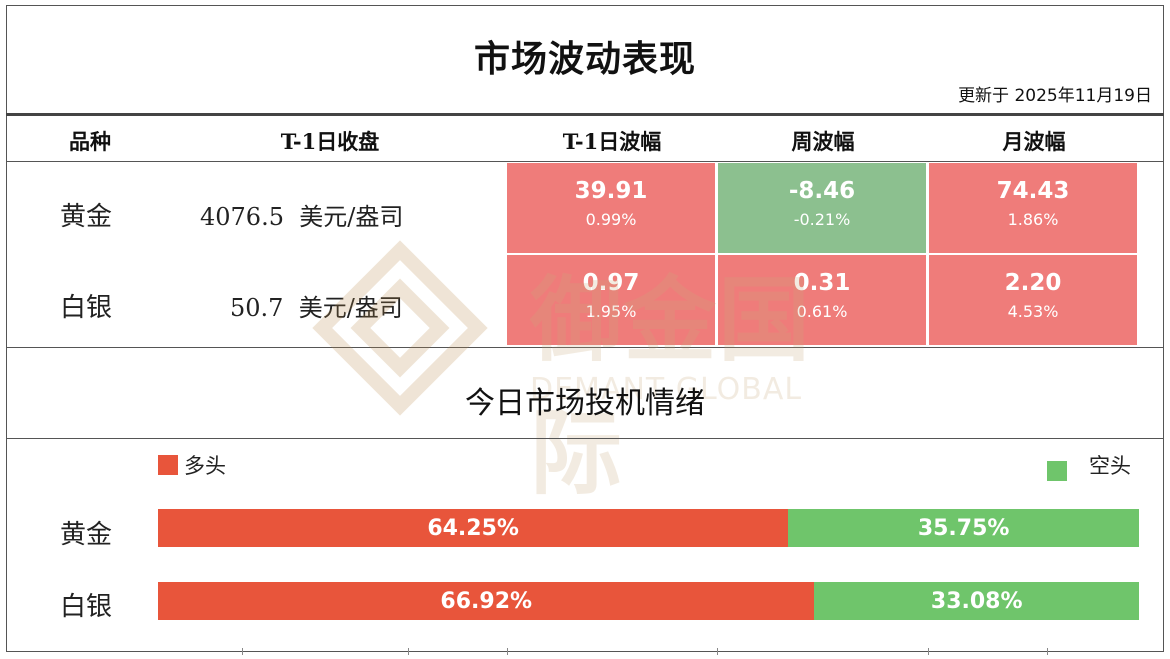 The width and height of the screenshot is (1170, 659). Describe the element at coordinates (90, 141) in the screenshot. I see `col-header-variety: 品种` at that location.